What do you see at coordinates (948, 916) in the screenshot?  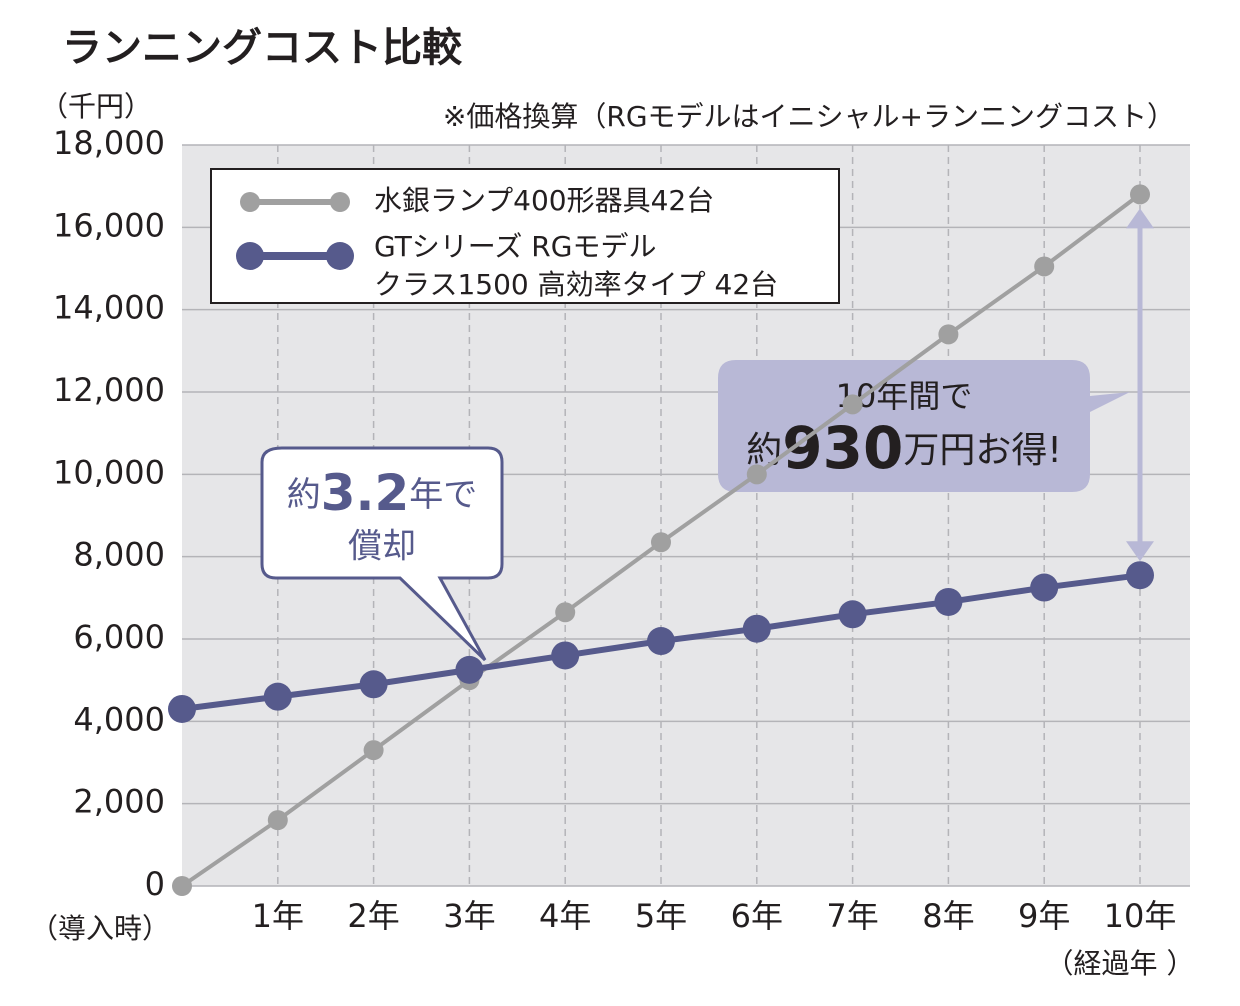 I see `x-tick-label: 8年` at bounding box center [948, 916].